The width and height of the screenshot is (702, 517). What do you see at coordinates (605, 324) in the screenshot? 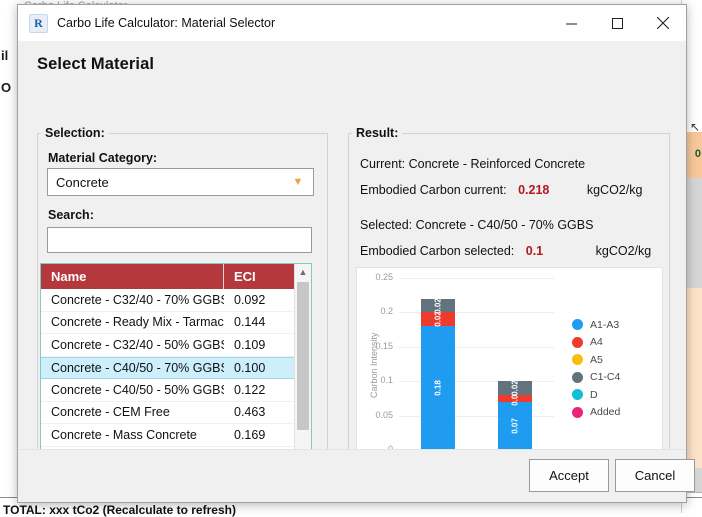
I see `legend-label: A1-A3` at bounding box center [605, 324].